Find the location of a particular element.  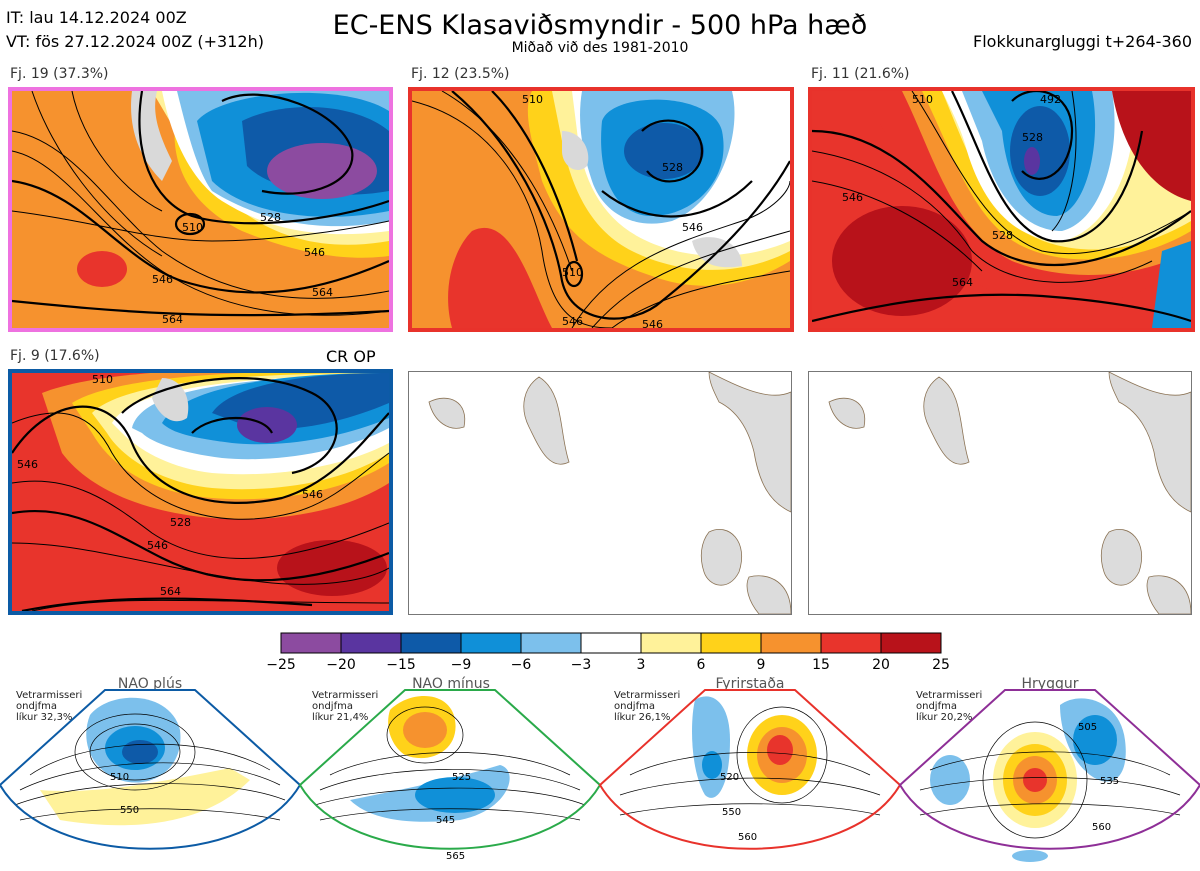

colorbar-tick-label: 20 is located at coordinates (881, 665).